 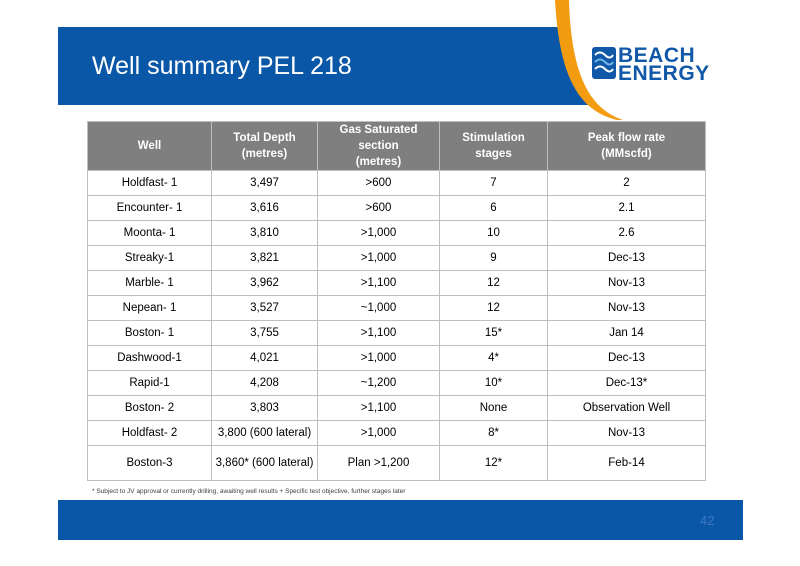 I want to click on cell-peak-flow: 2, so click(x=626, y=183).